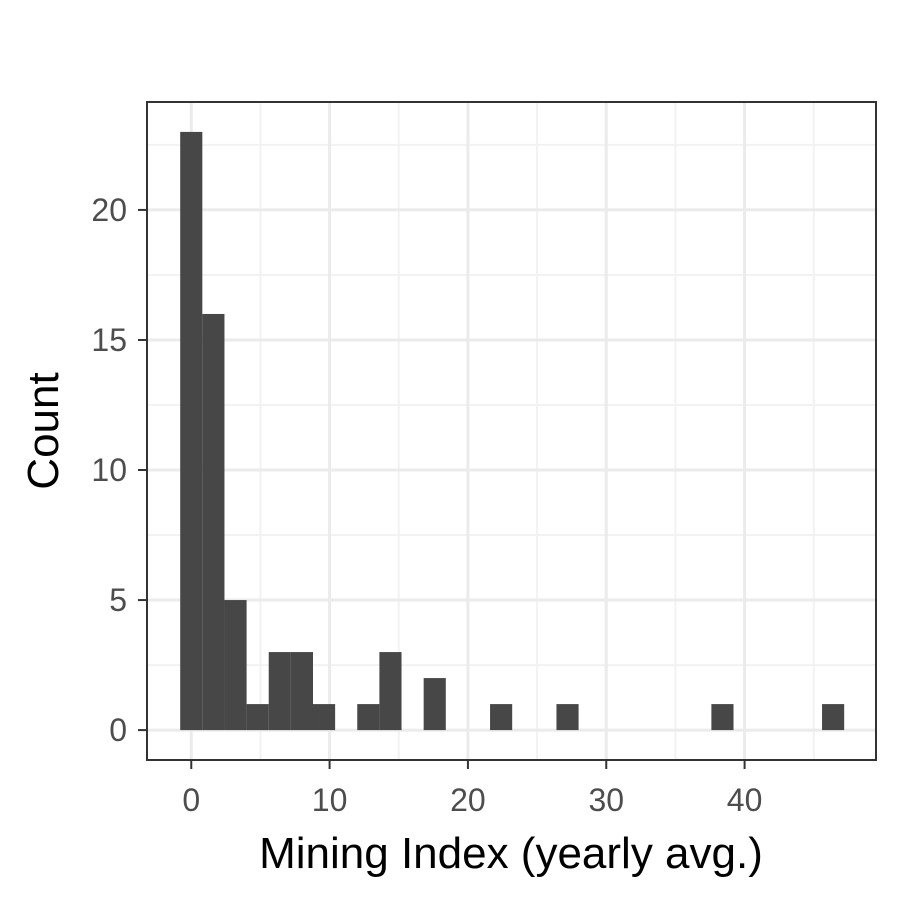 Image resolution: width=900 pixels, height=900 pixels. I want to click on x-axis: 0 10 20 30 40, so click(472, 789).